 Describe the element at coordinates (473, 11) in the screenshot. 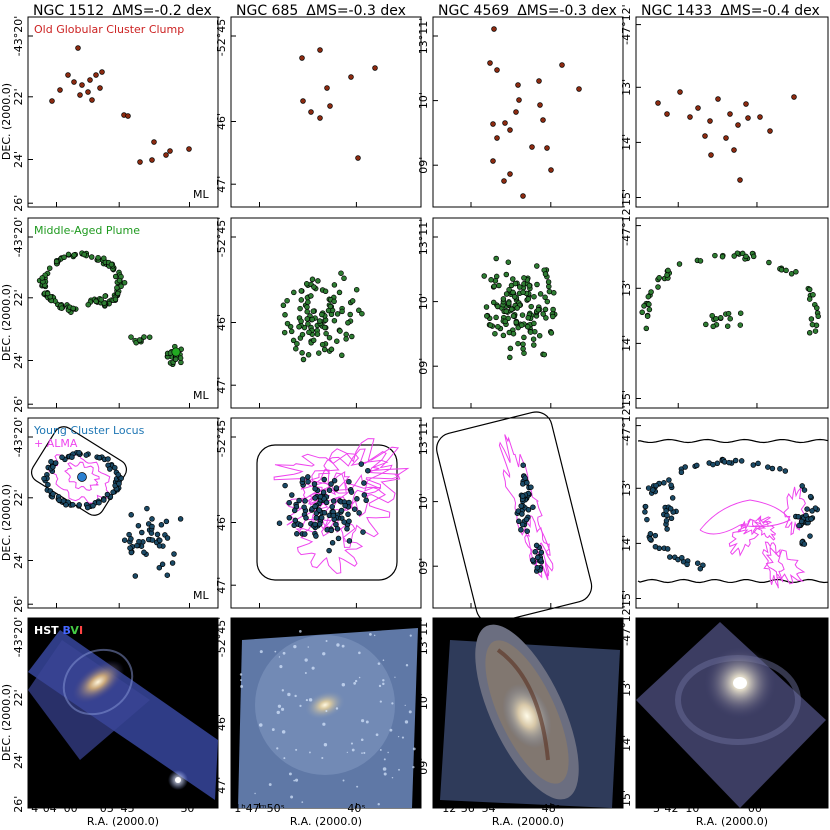

I see `galaxy-name: NGC 4569` at that location.